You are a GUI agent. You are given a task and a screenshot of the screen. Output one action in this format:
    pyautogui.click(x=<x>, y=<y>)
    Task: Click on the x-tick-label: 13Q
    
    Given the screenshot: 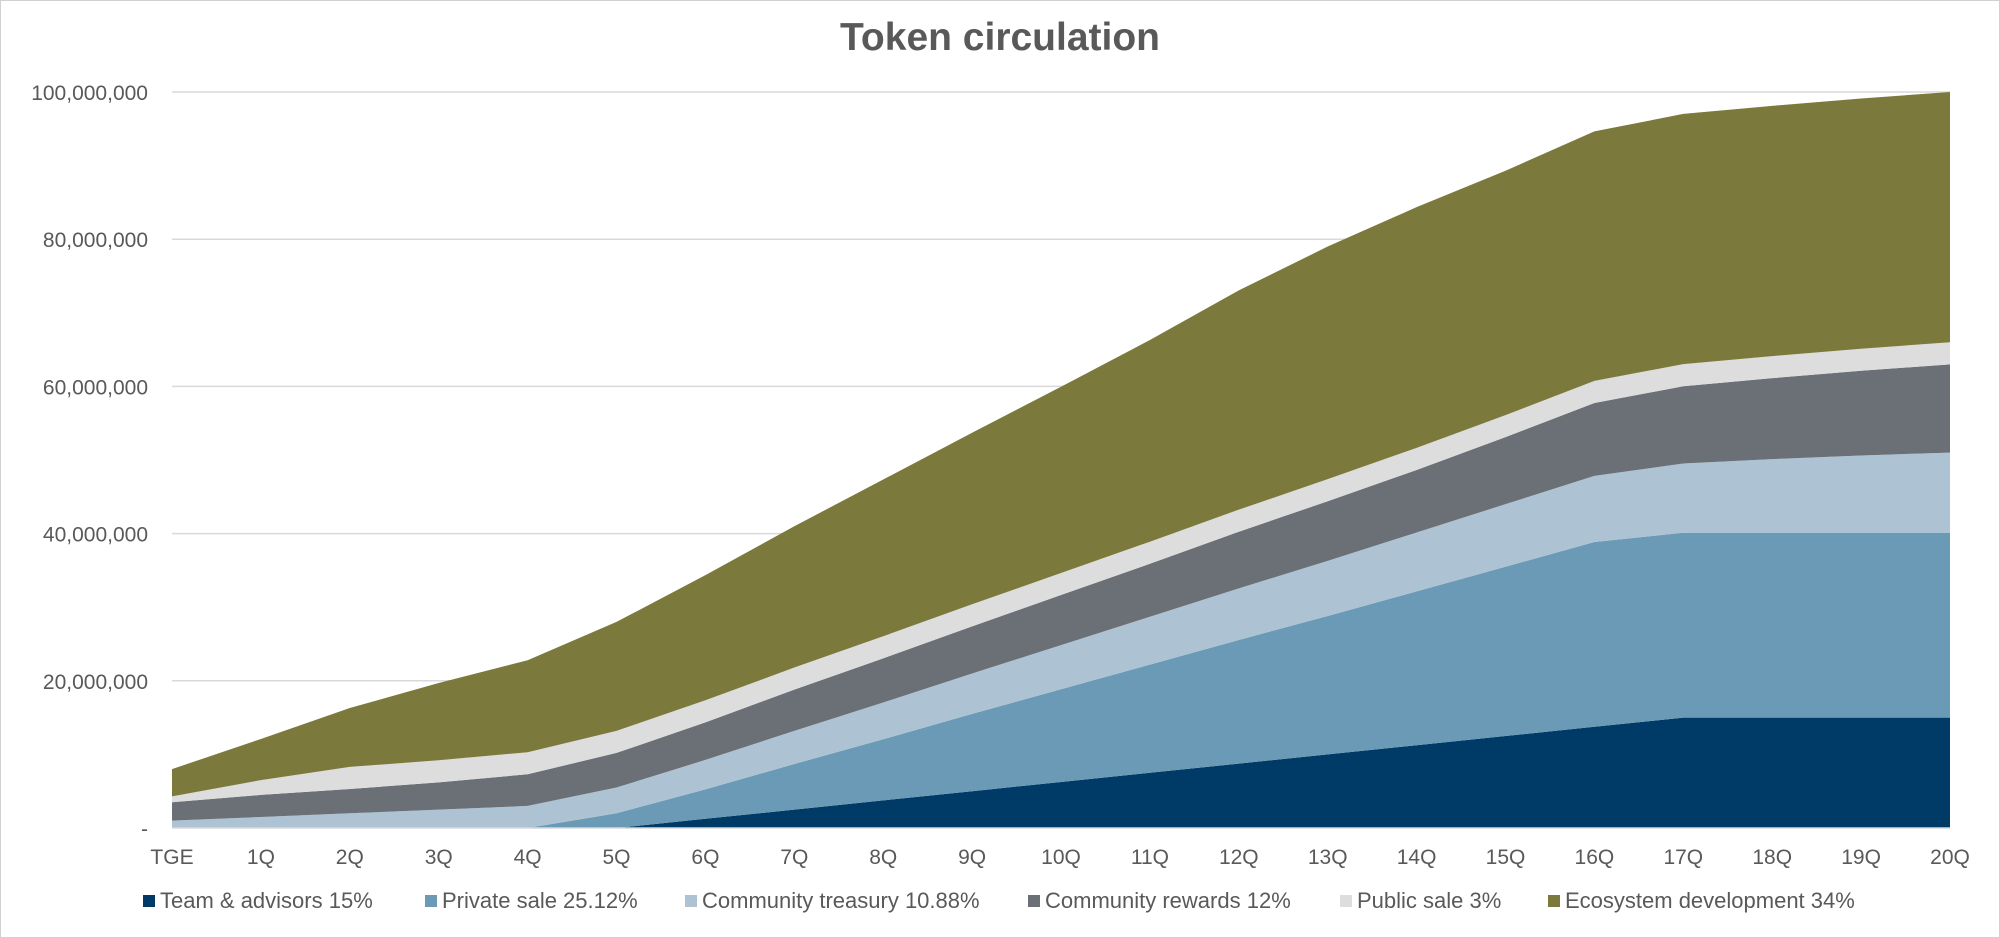 What is the action you would take?
    pyautogui.click(x=1328, y=857)
    